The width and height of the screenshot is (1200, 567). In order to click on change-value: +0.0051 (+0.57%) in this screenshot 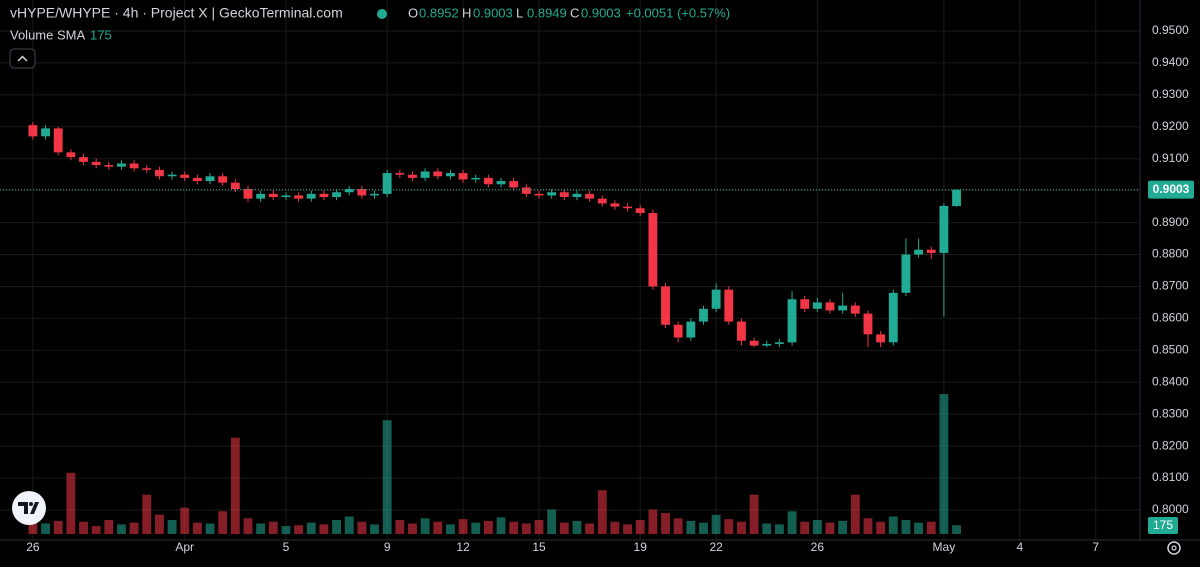, I will do `click(678, 12)`.